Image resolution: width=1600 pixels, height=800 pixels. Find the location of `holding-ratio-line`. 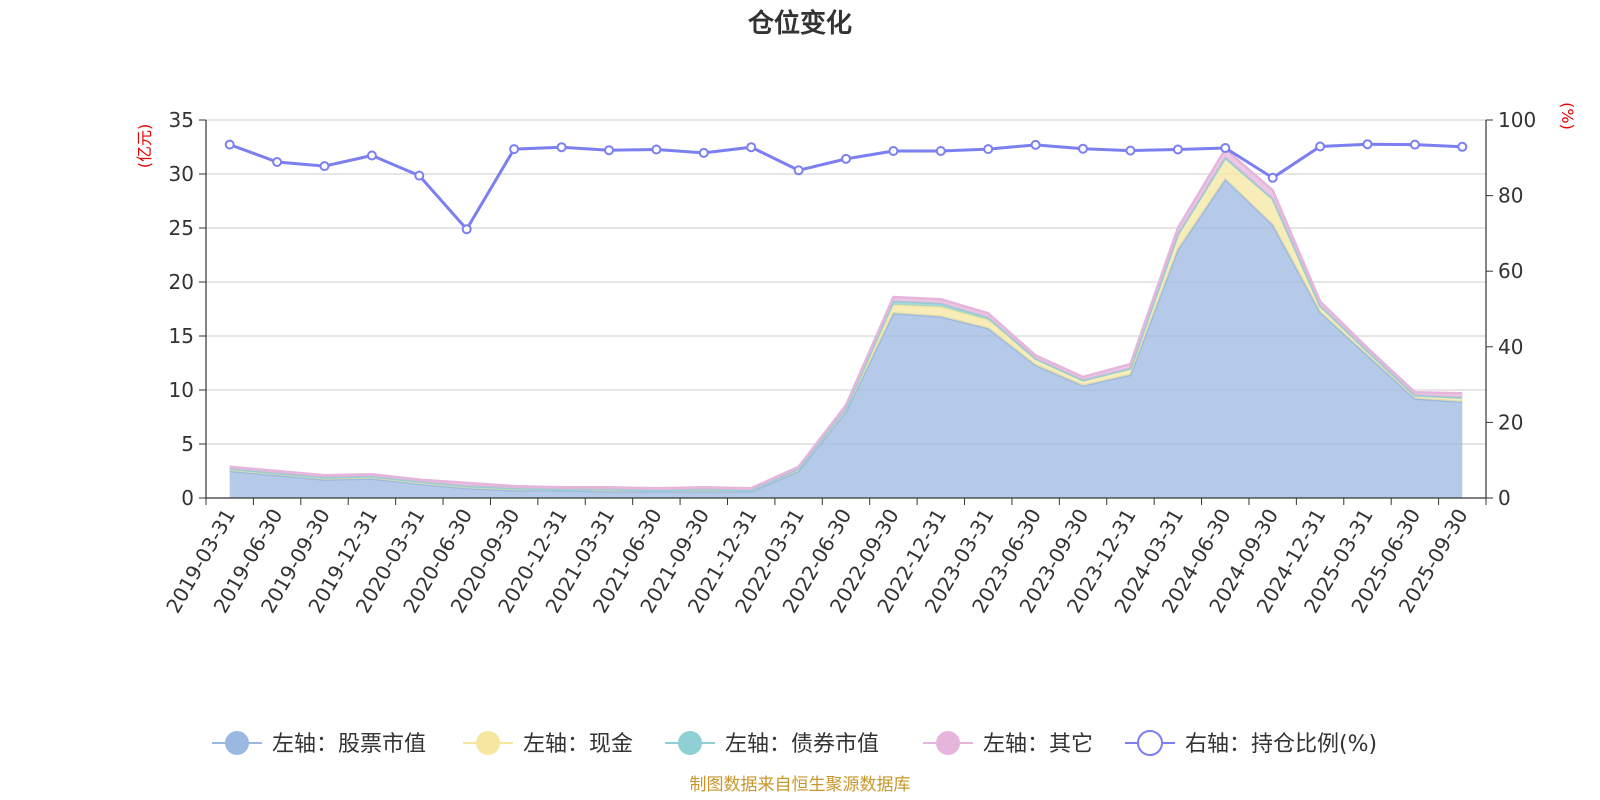

holding-ratio-line is located at coordinates (846, 187).